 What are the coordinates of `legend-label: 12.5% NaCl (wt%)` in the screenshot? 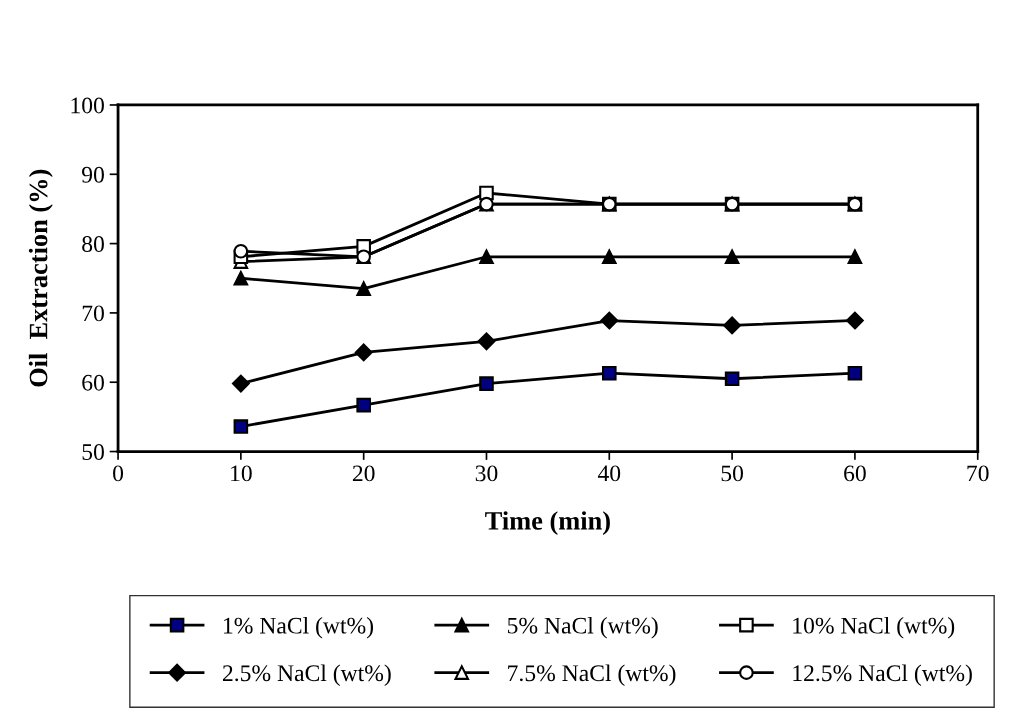 It's located at (882, 675).